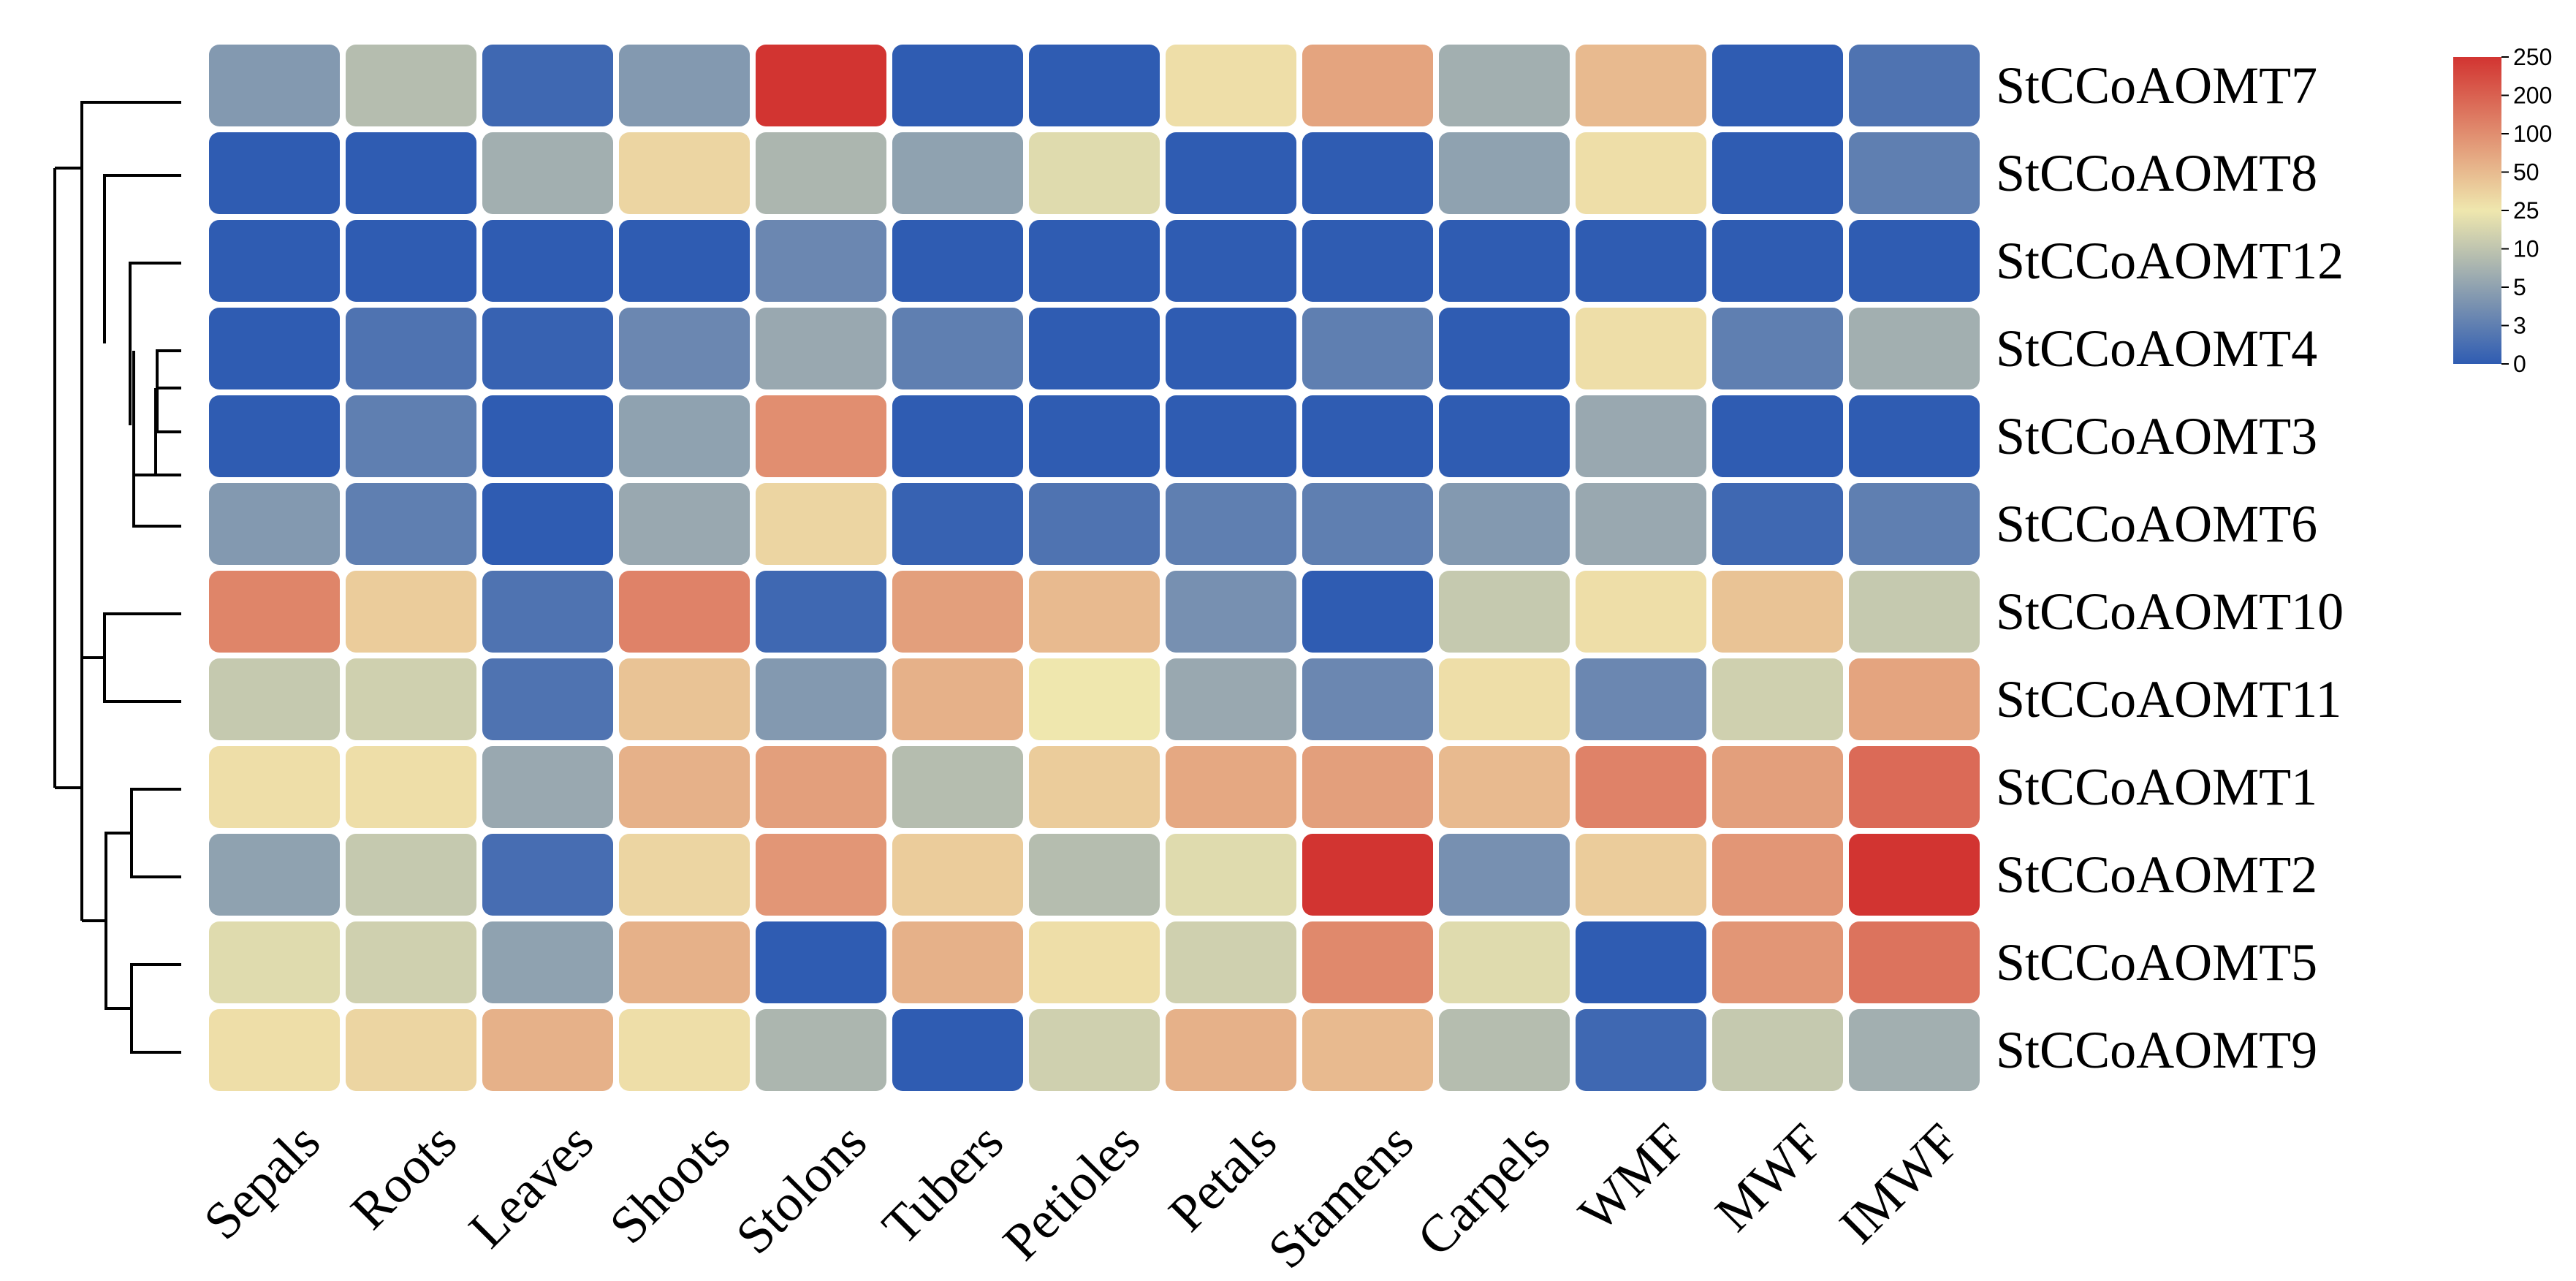 The image size is (2576, 1281). Describe the element at coordinates (1223, 1177) in the screenshot. I see `column-label: Petals` at that location.